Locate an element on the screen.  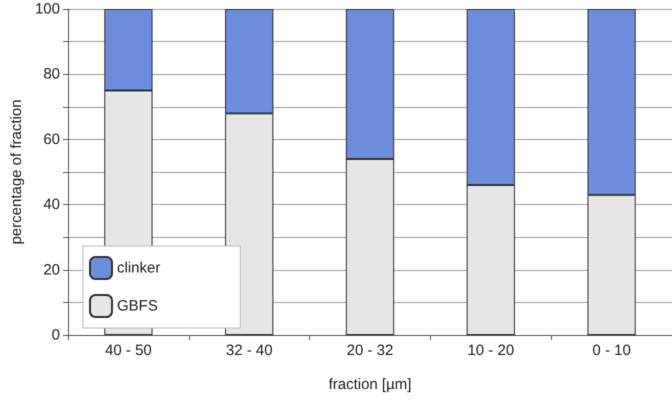
y-tick-label: 100 is located at coordinates (47, 9).